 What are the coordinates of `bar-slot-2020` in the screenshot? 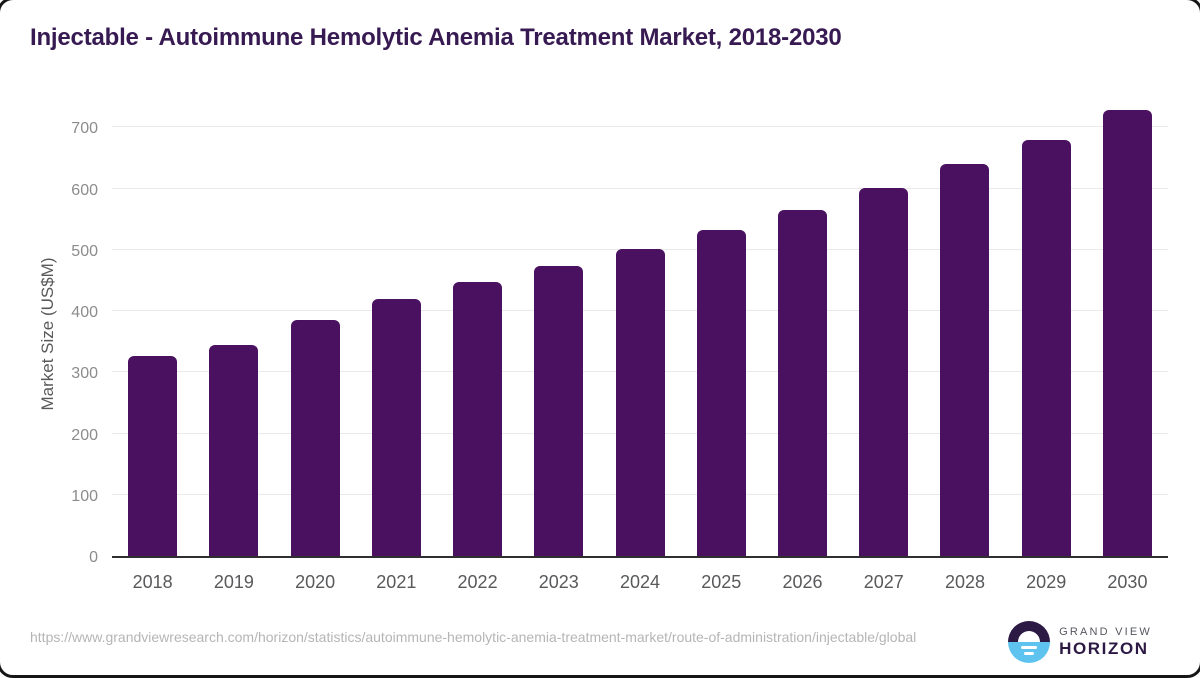 It's located at (314, 332).